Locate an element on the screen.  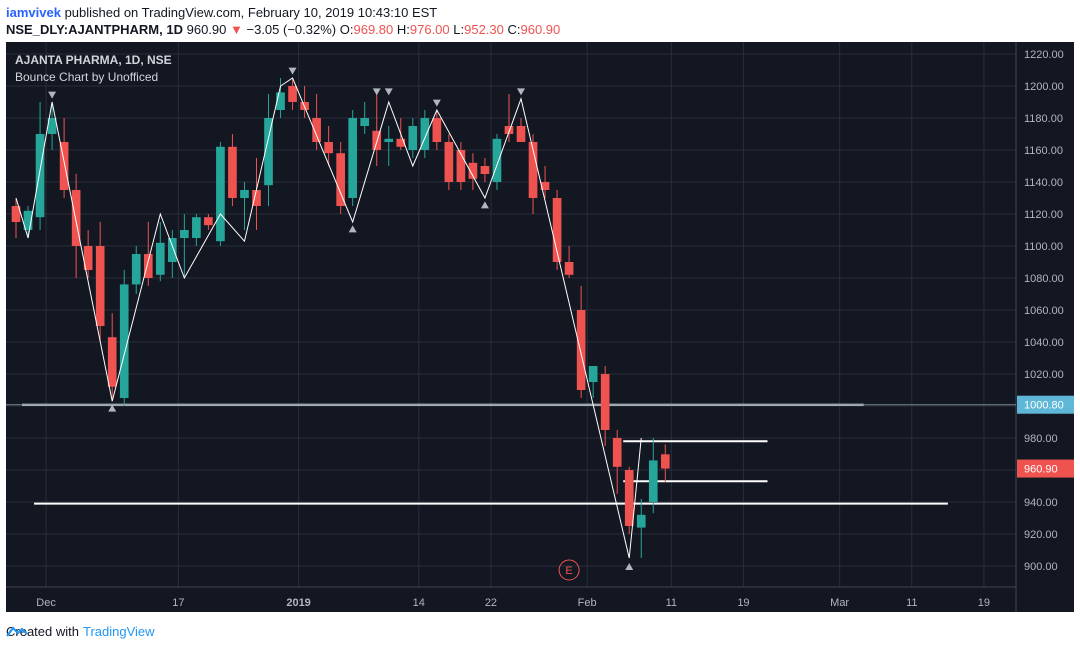
earnings-marker-icon is located at coordinates (569, 570).